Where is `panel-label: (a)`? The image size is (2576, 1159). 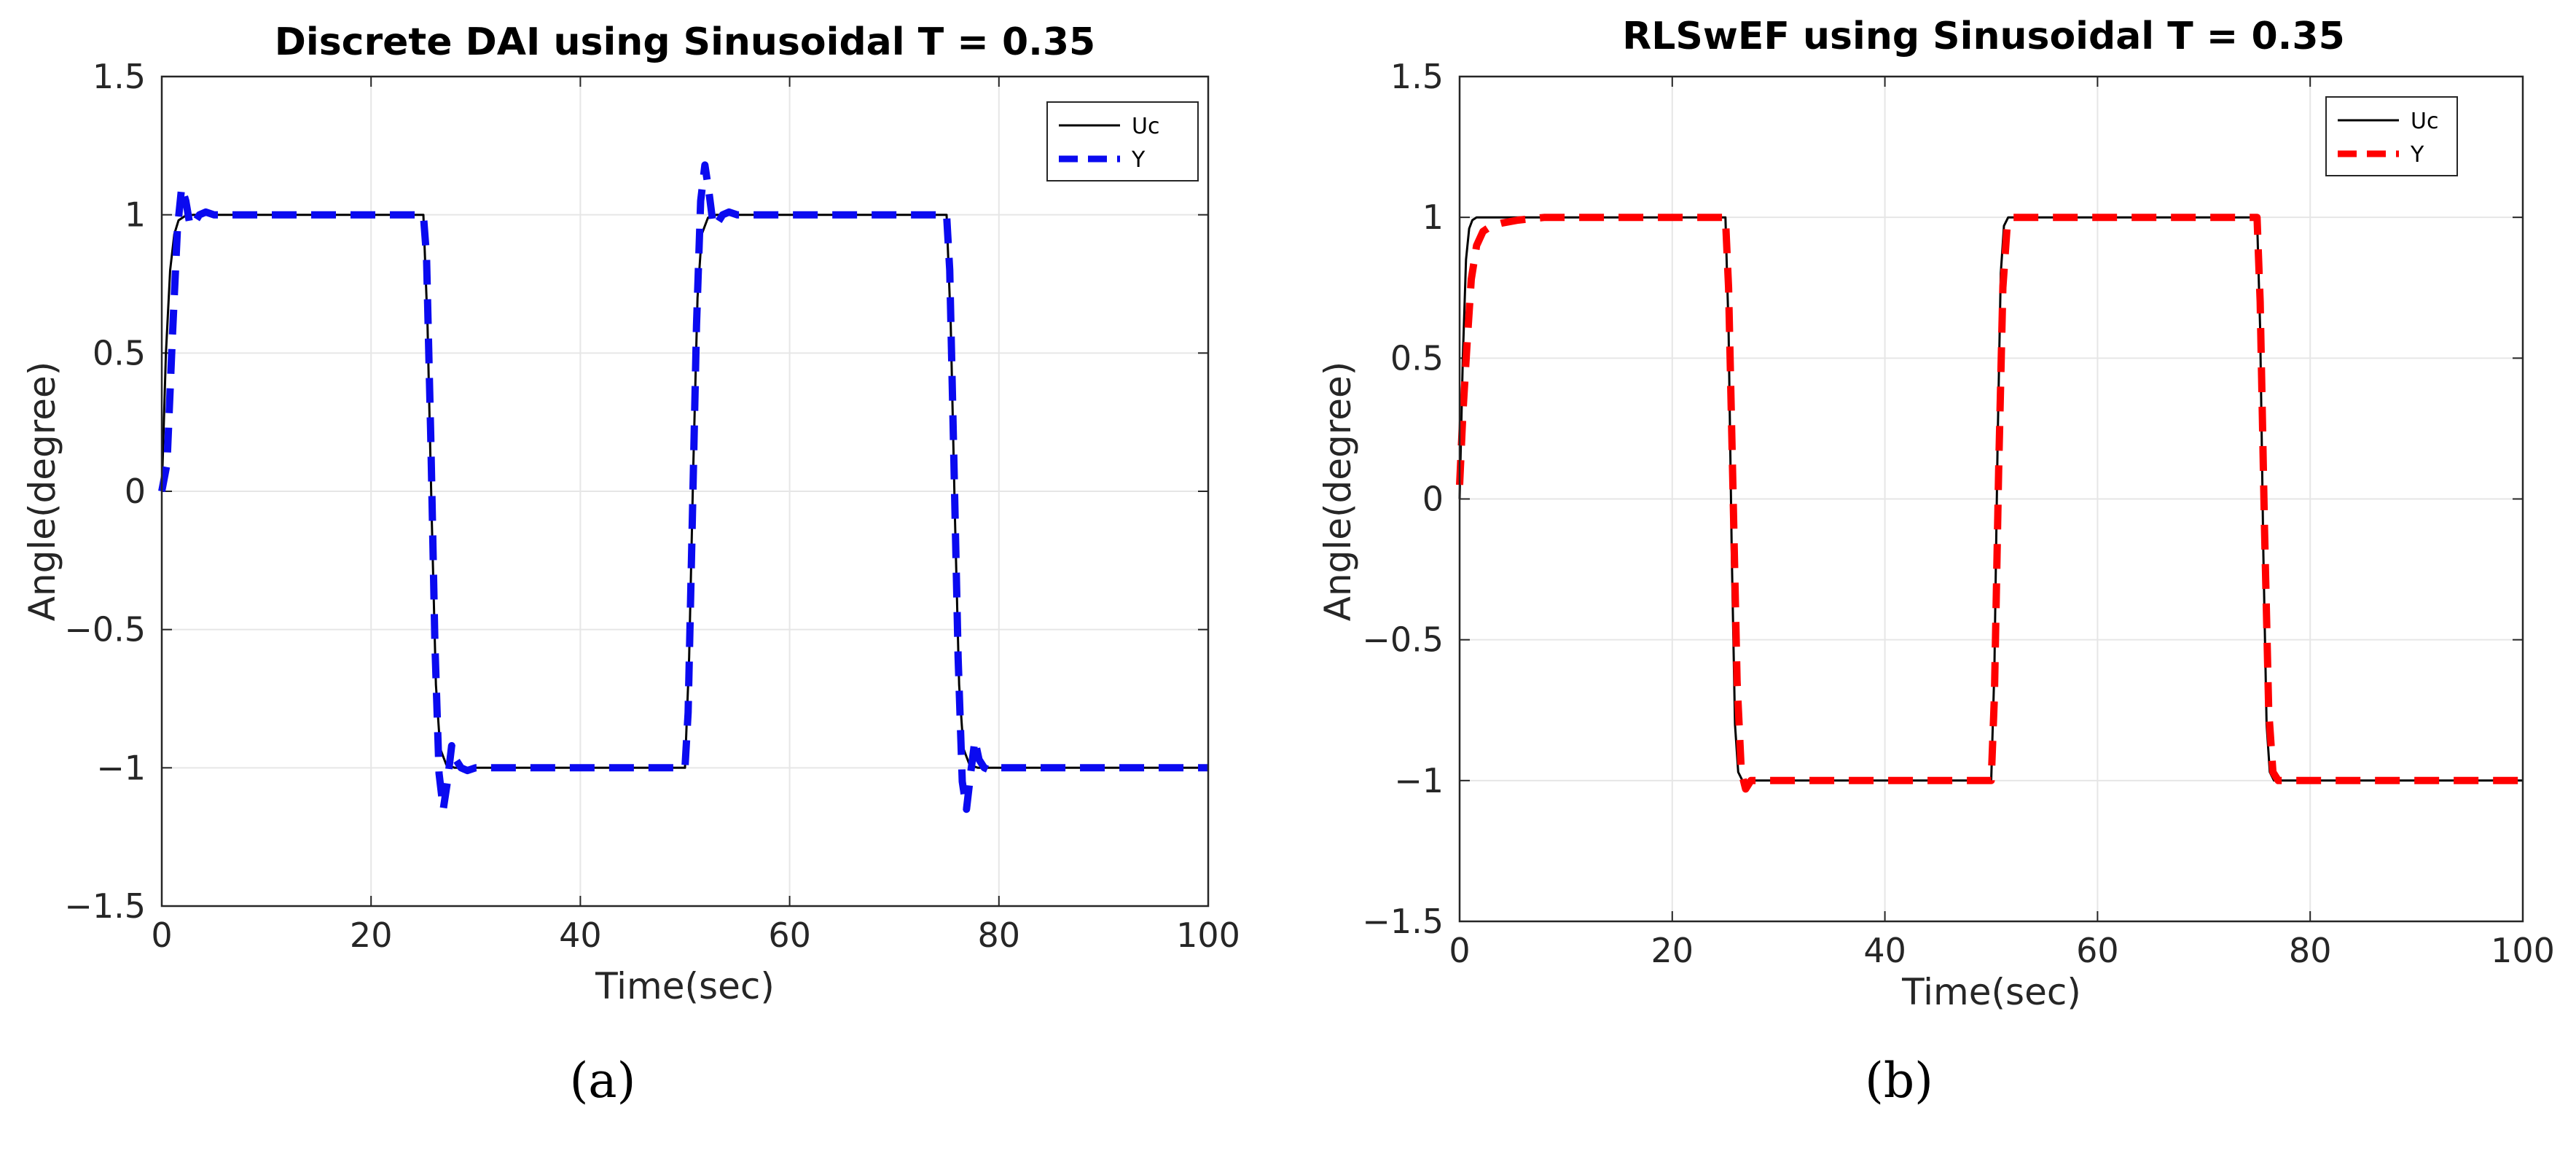
panel-label: (a) is located at coordinates (603, 1081).